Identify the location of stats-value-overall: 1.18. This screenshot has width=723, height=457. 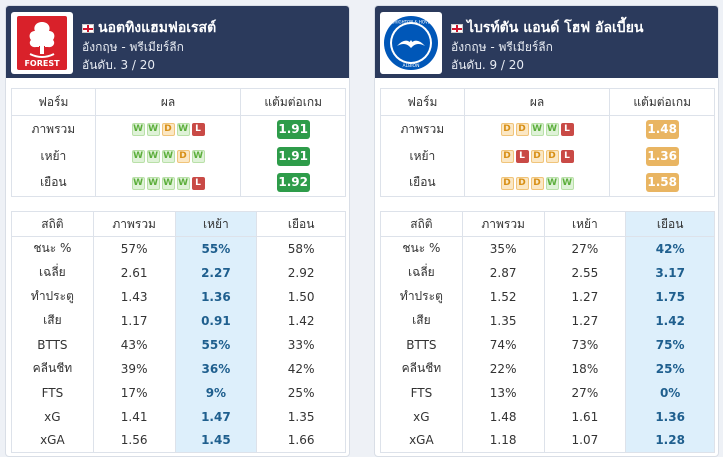
(503, 440).